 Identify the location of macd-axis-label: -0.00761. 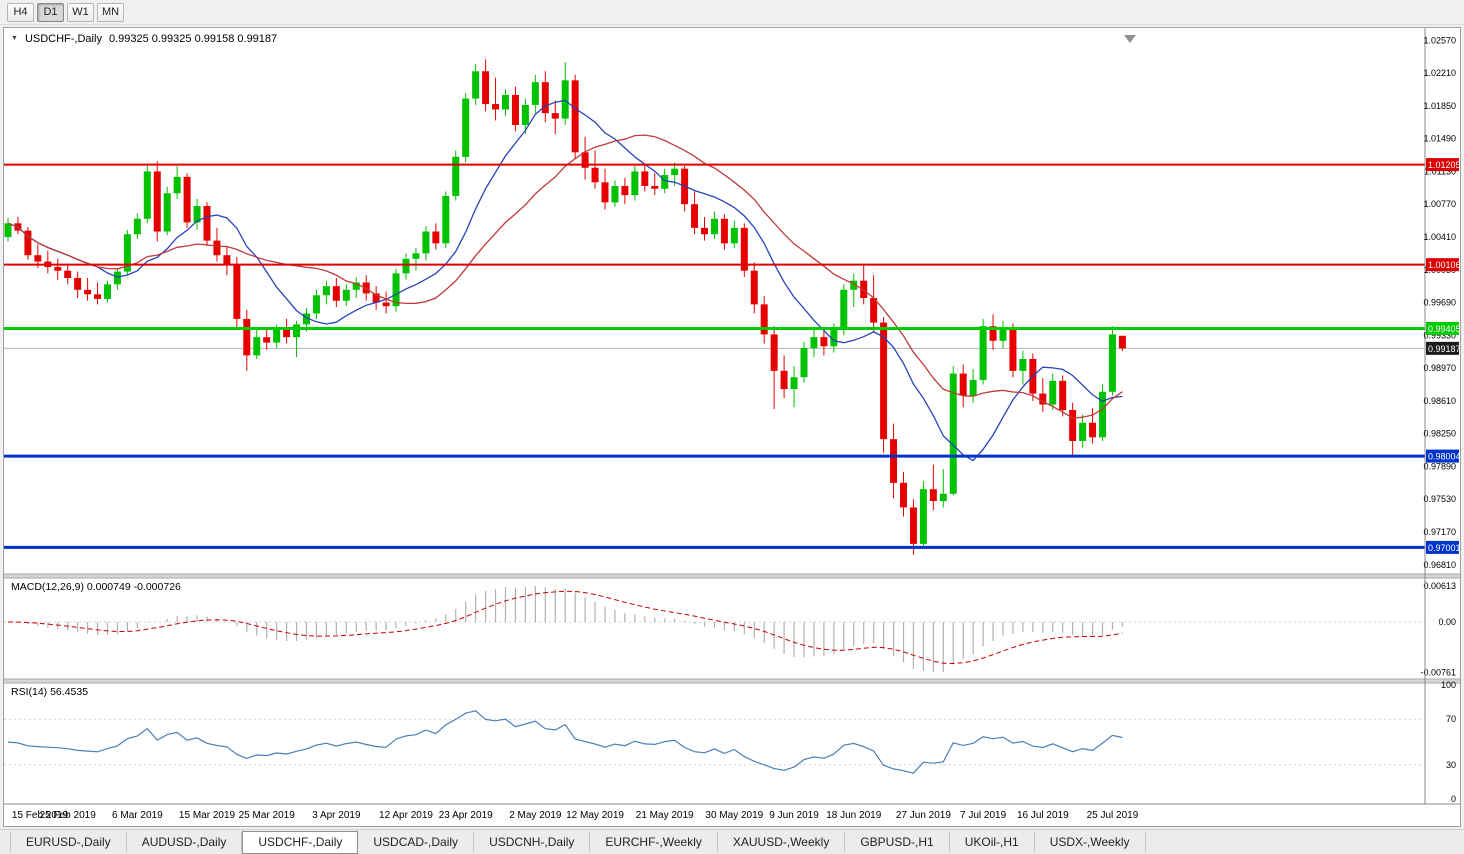
(1438, 672).